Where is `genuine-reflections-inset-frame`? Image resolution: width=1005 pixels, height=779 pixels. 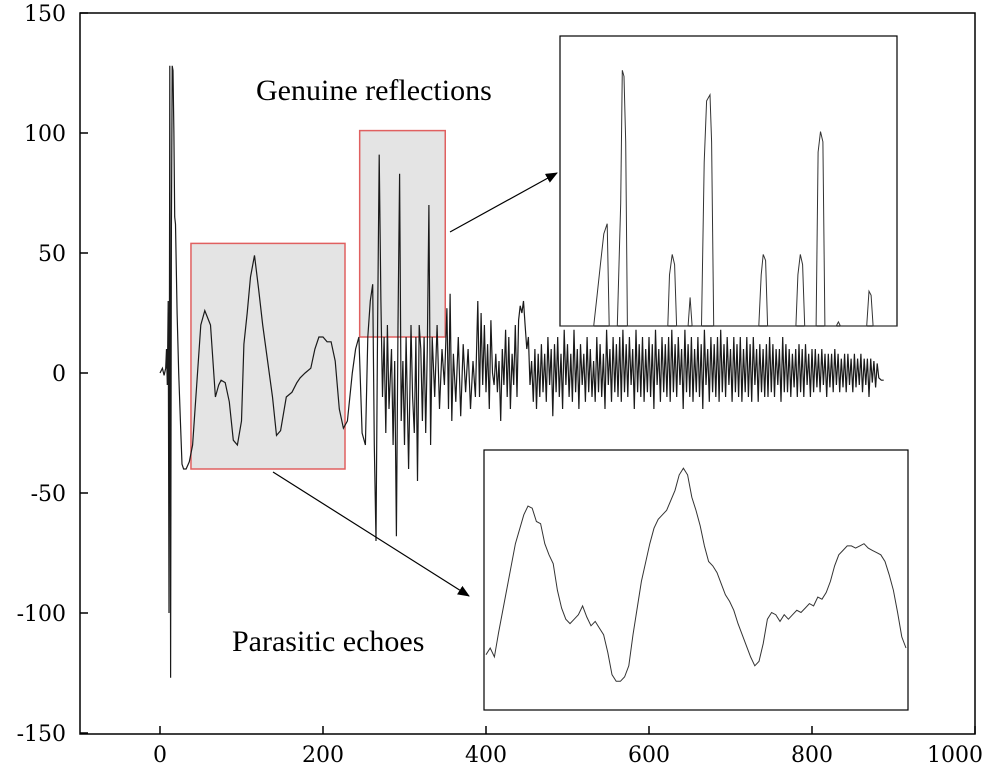
genuine-reflections-inset-frame is located at coordinates (728, 181).